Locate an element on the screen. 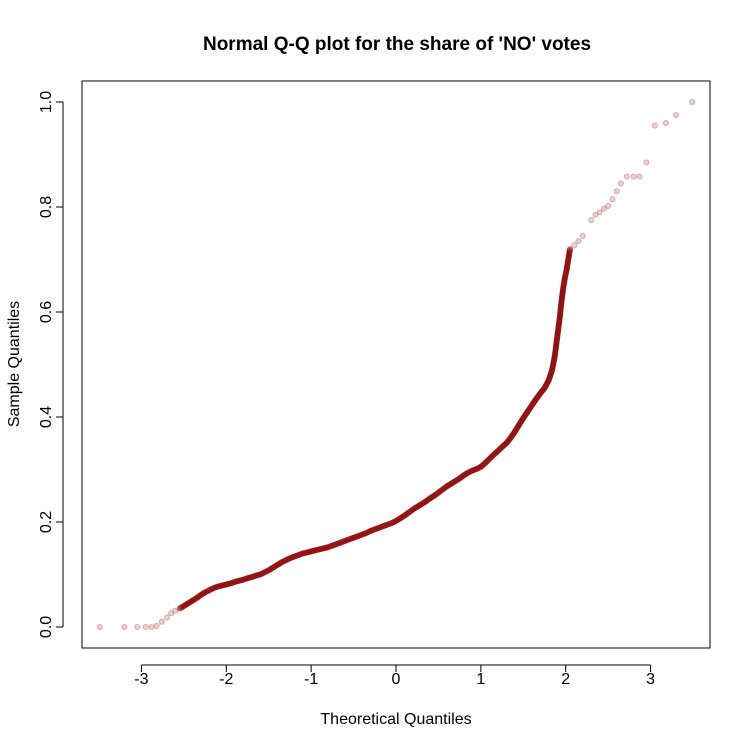 The image size is (750, 750). y-tick-label: 0.2 is located at coordinates (46, 522).